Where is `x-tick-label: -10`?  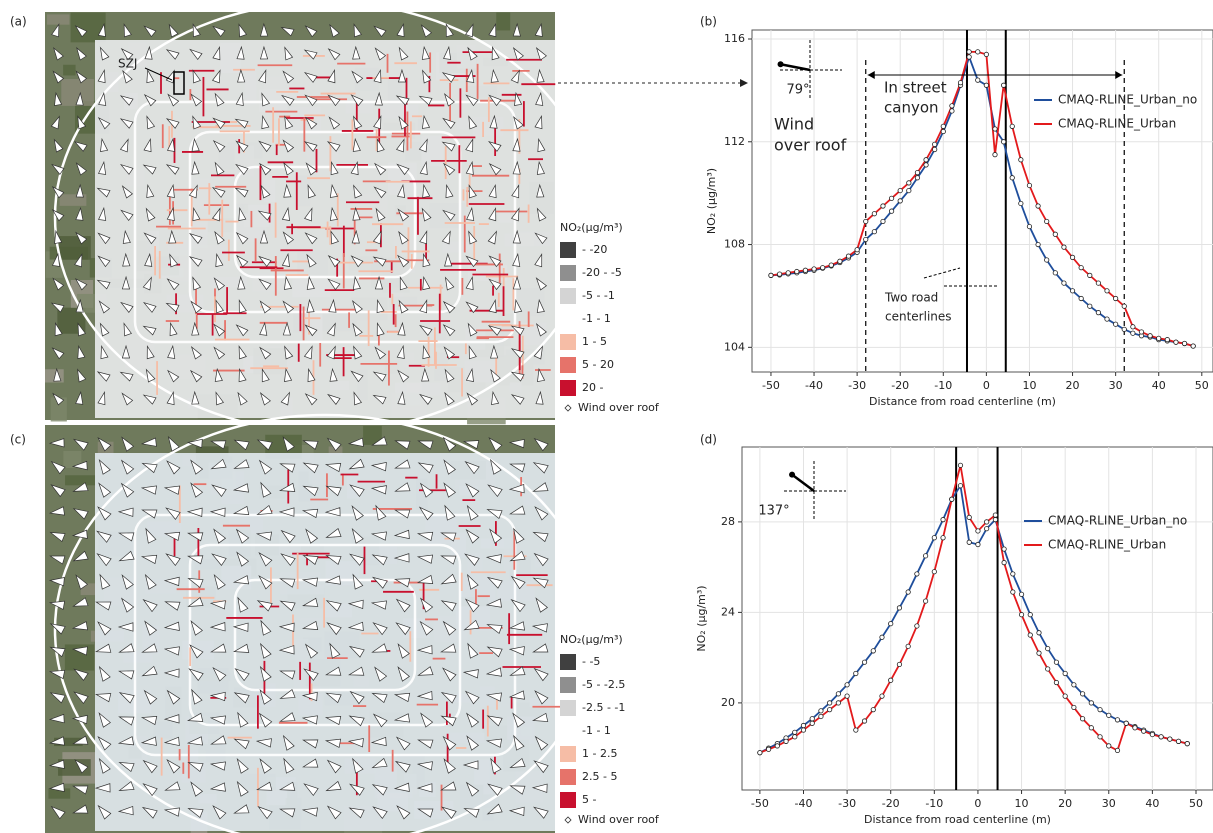 x-tick-label: -10 is located at coordinates (934, 803).